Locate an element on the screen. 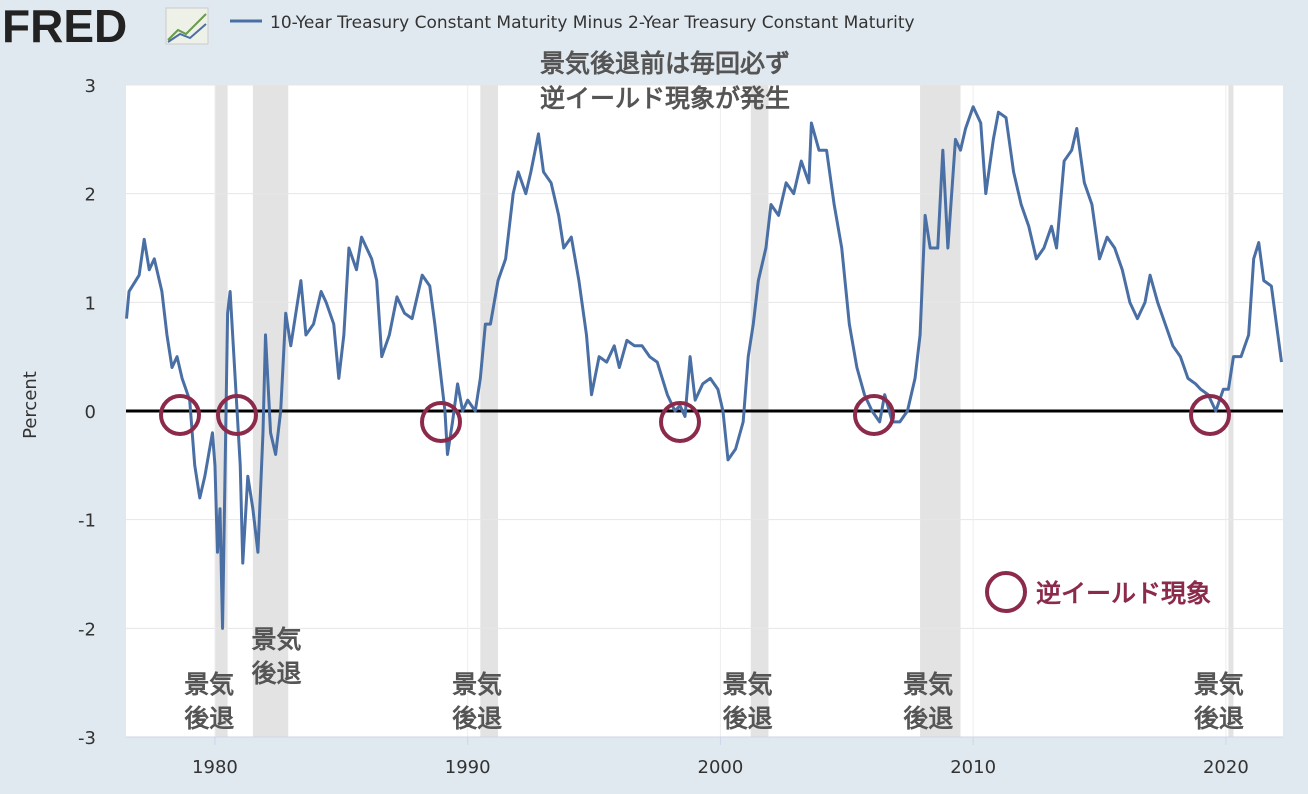 The image size is (1308, 794). y-tick-label: 2 is located at coordinates (90, 195).